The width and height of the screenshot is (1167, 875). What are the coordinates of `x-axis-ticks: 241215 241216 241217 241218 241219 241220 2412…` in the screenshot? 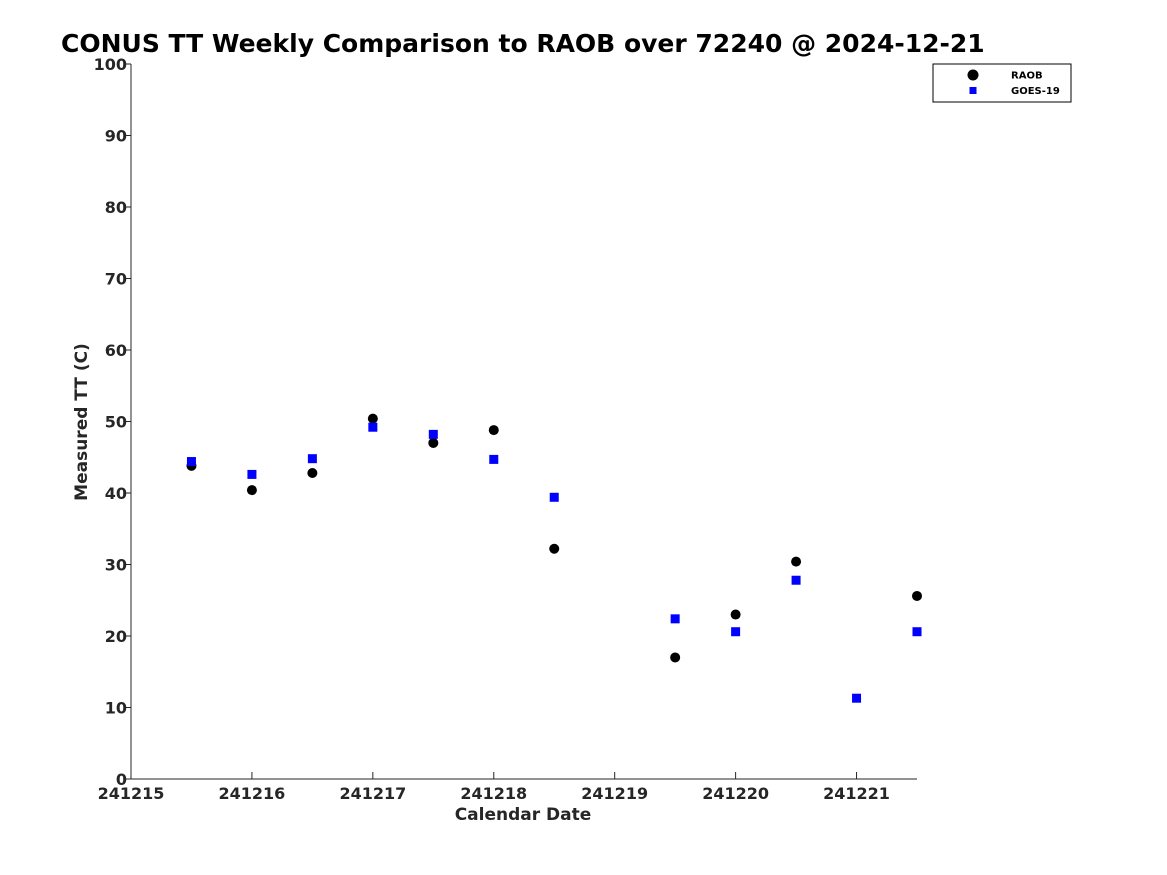 It's located at (494, 787).